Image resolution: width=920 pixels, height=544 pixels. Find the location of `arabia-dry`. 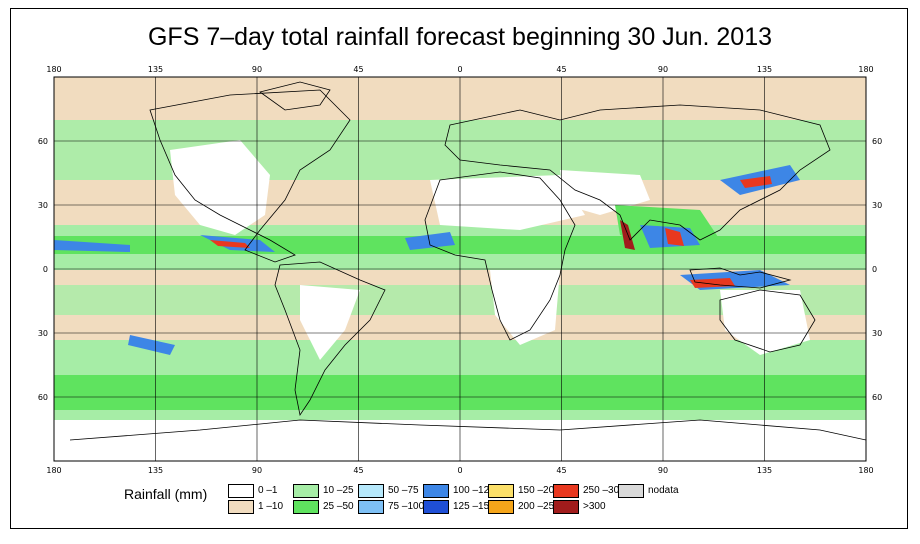

arabia-dry is located at coordinates (605, 192).